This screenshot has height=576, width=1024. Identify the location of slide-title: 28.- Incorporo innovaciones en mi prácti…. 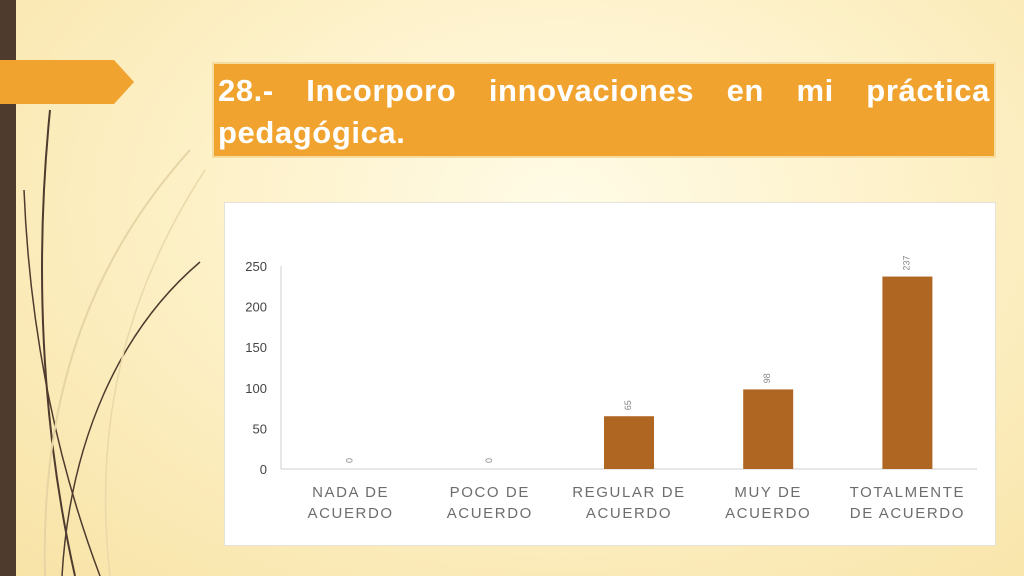
(604, 111).